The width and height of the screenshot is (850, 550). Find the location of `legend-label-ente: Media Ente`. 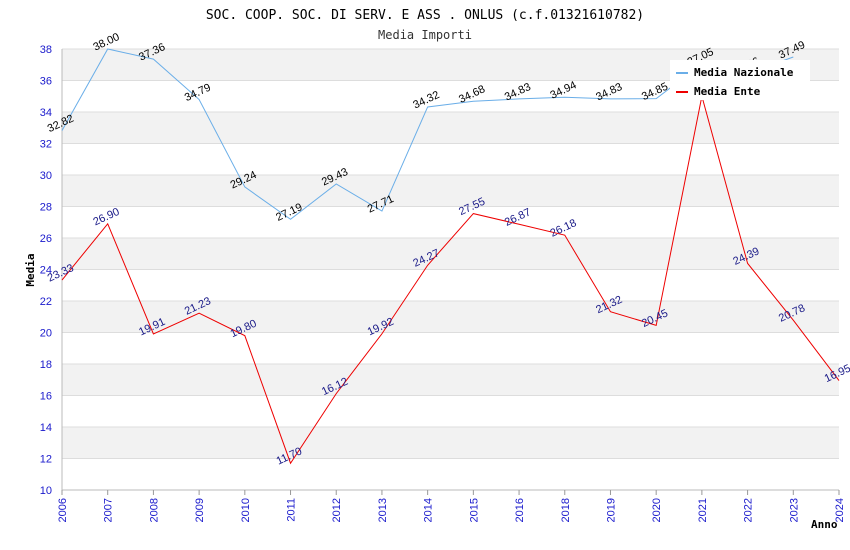

legend-label-ente: Media Ente is located at coordinates (727, 91).